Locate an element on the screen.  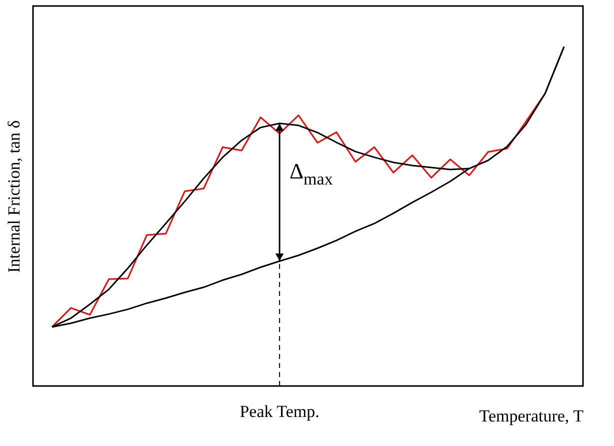
text: Peak Temp. is located at coordinates (280, 411).